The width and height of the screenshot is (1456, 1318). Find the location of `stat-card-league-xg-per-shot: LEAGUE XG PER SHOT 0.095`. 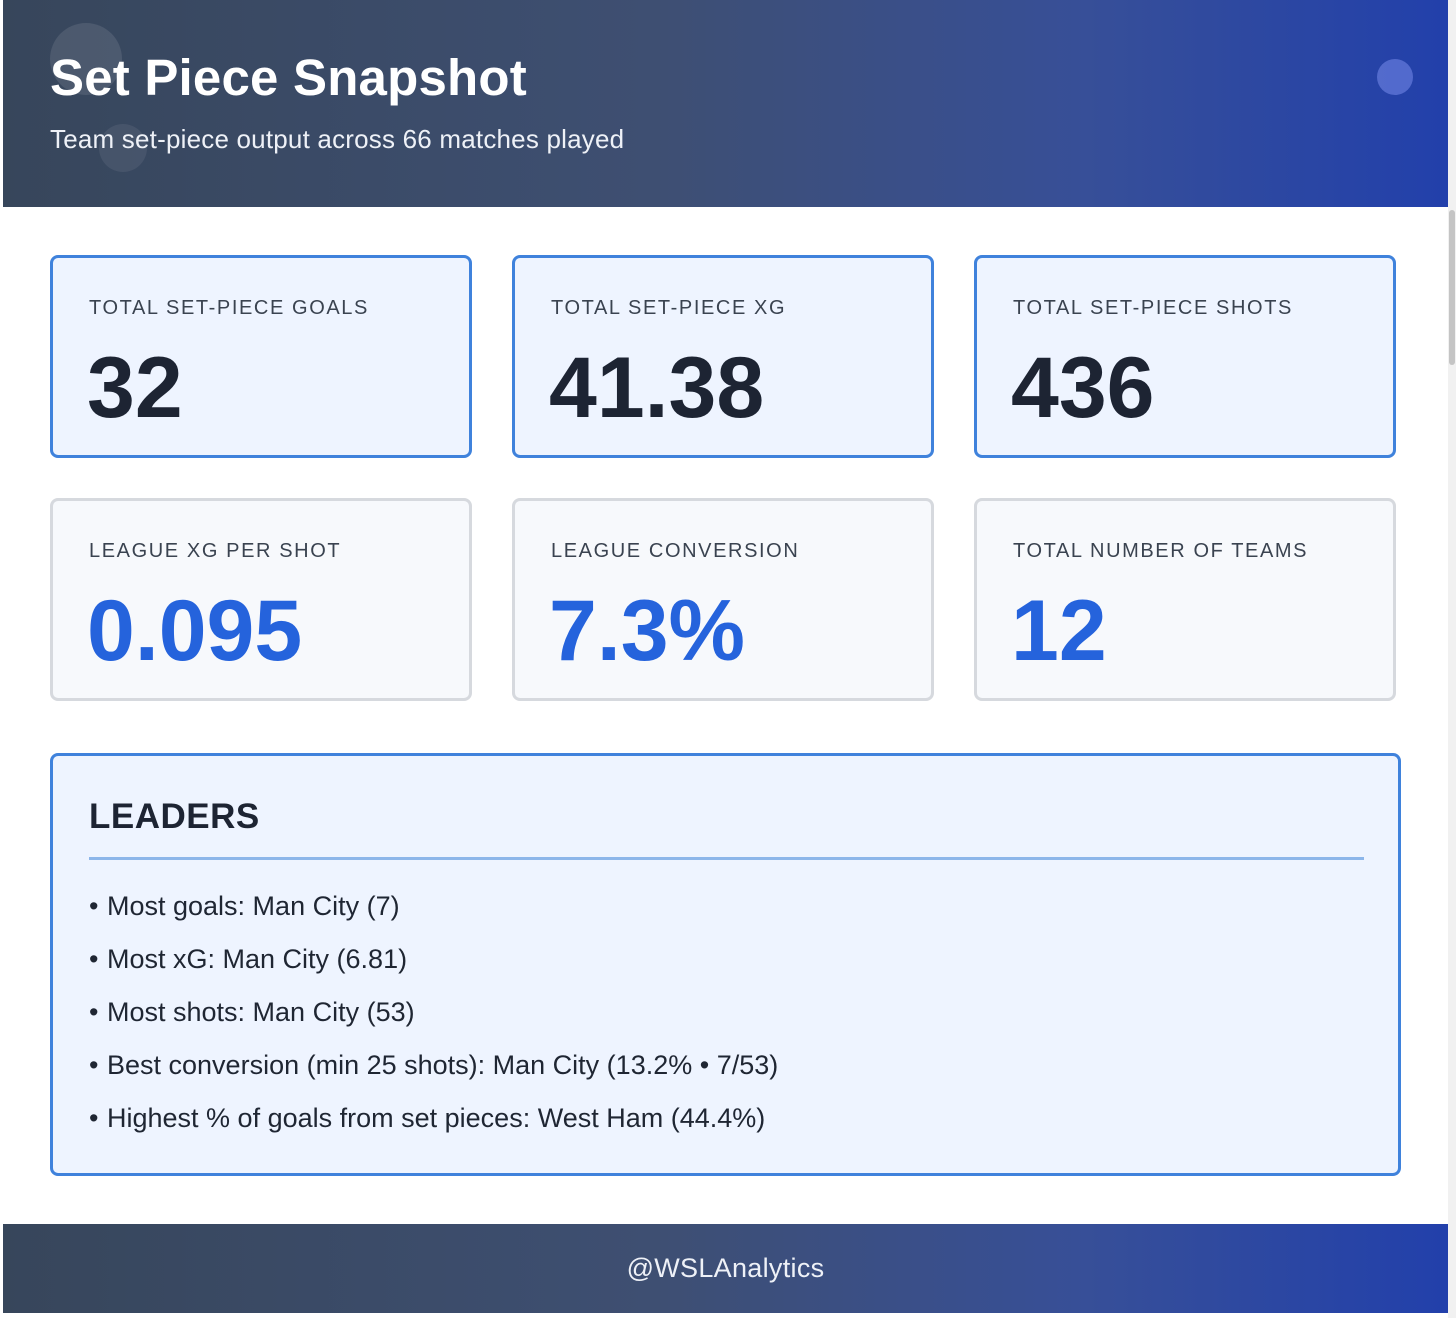

stat-card-league-xg-per-shot: LEAGUE XG PER SHOT 0.095 is located at coordinates (261, 599).